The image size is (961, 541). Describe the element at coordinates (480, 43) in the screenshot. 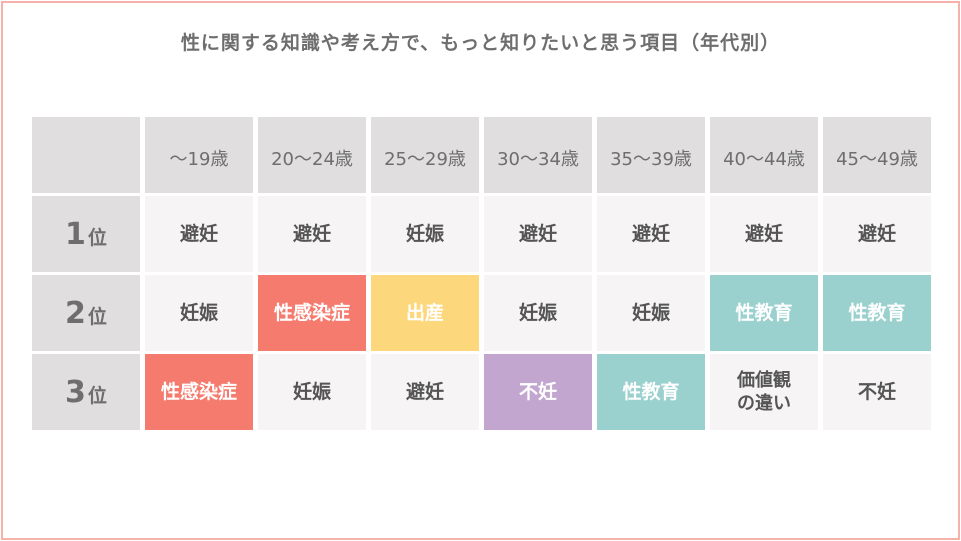

I see `slide-title: 性に関する知識や考え方で、もっと知りたいと思う項目（年代別）` at that location.